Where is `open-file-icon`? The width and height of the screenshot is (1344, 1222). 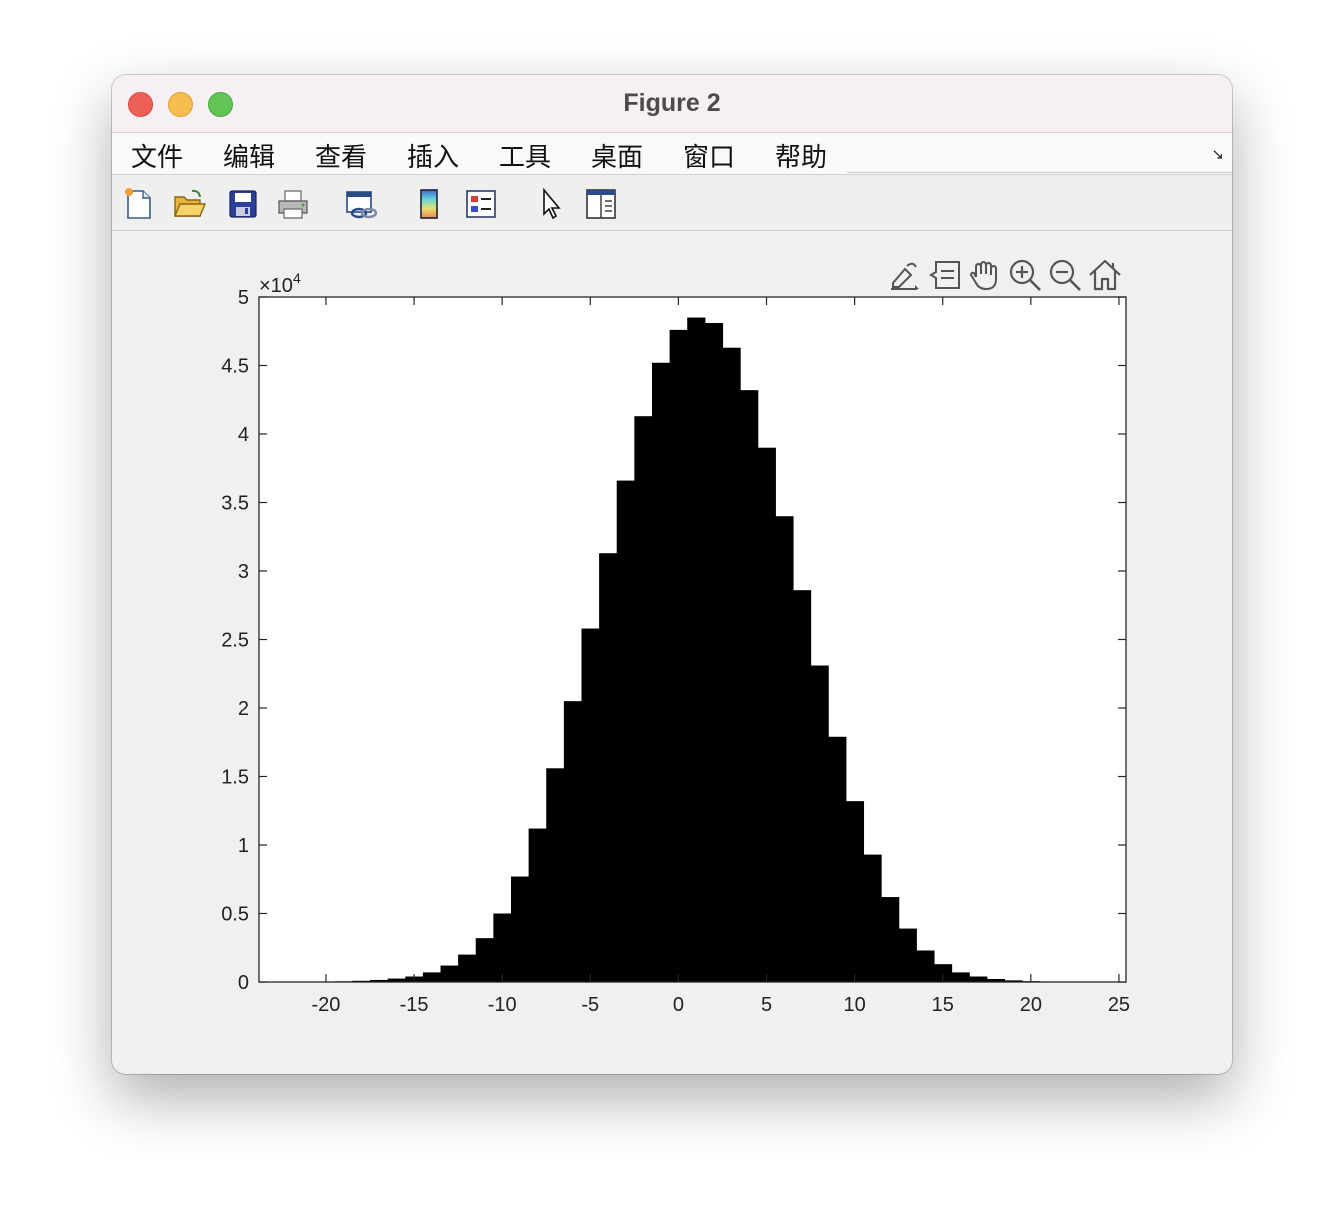
open-file-icon is located at coordinates (189, 204).